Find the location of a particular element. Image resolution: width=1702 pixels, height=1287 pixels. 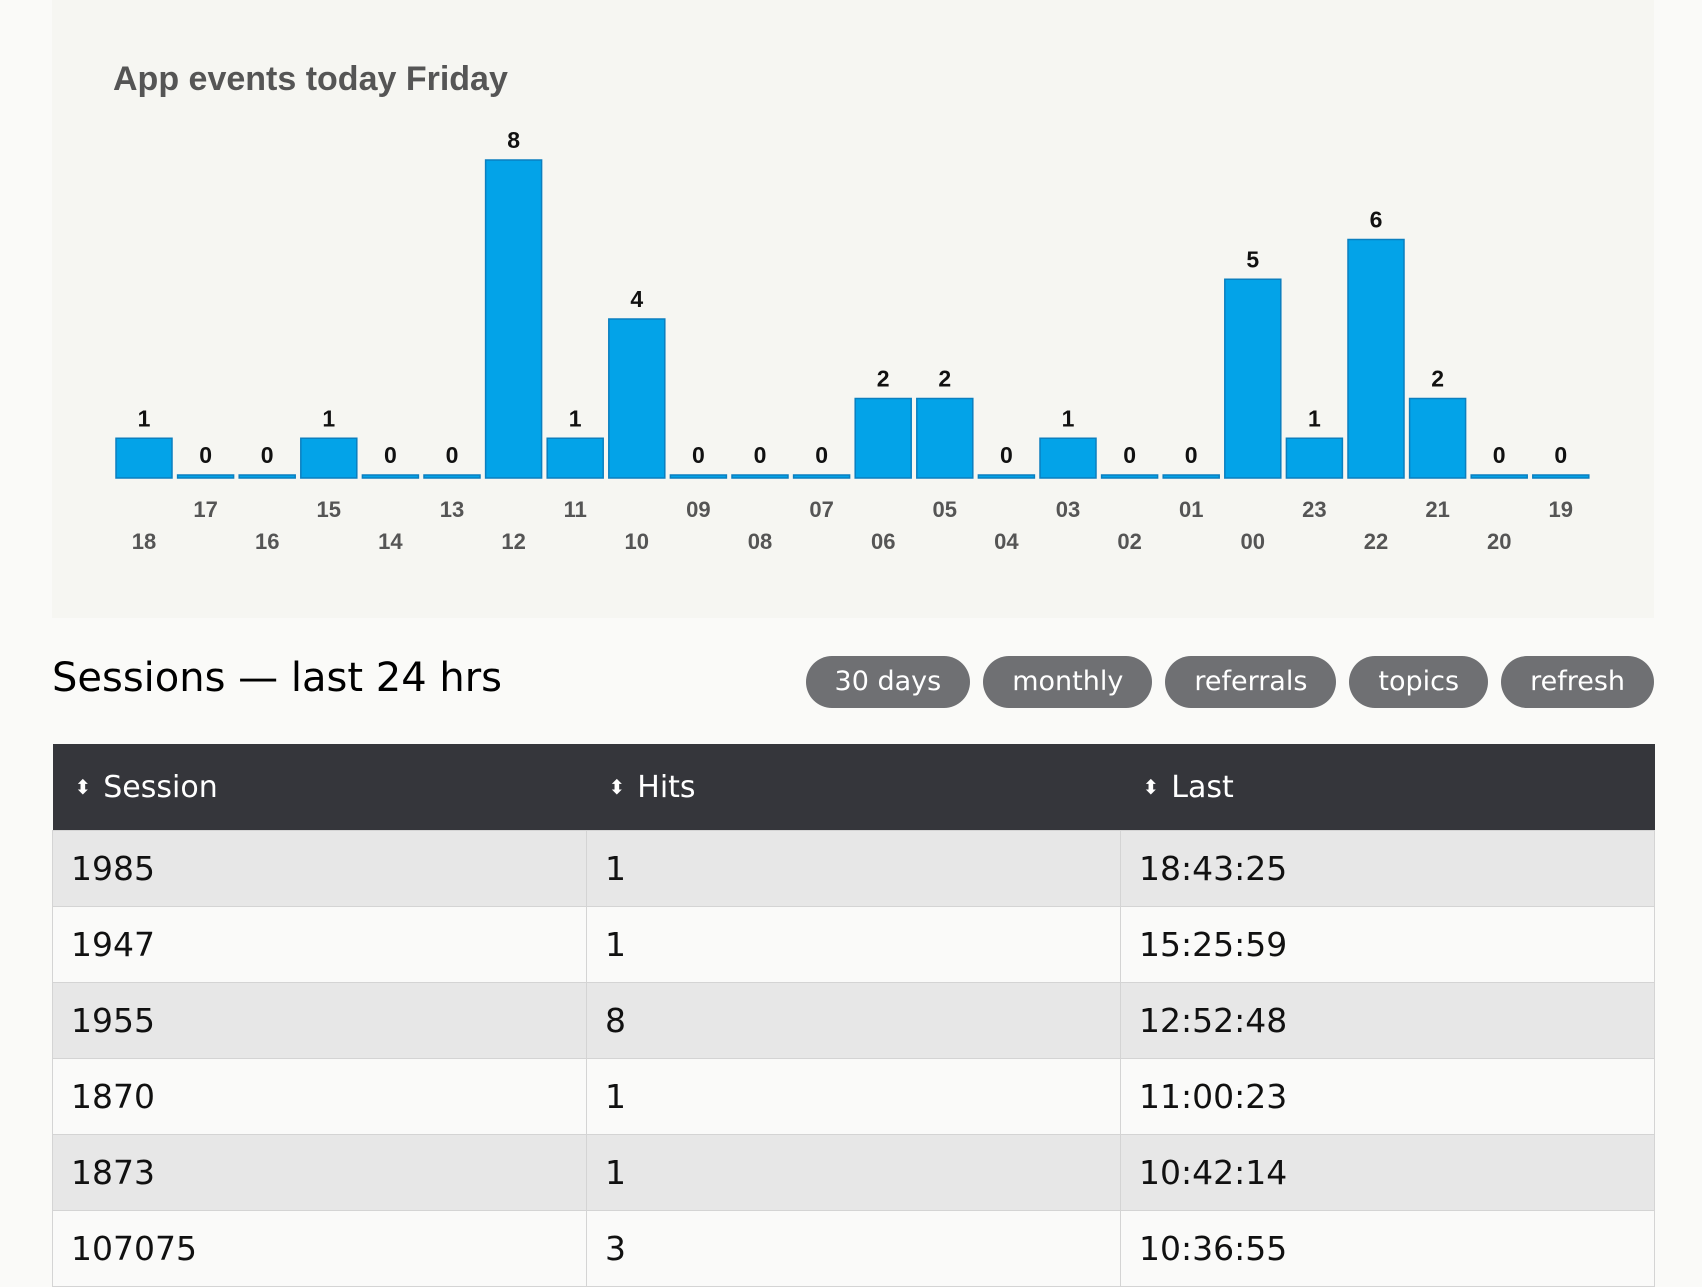

x-tick-label: 21 is located at coordinates (1437, 509).